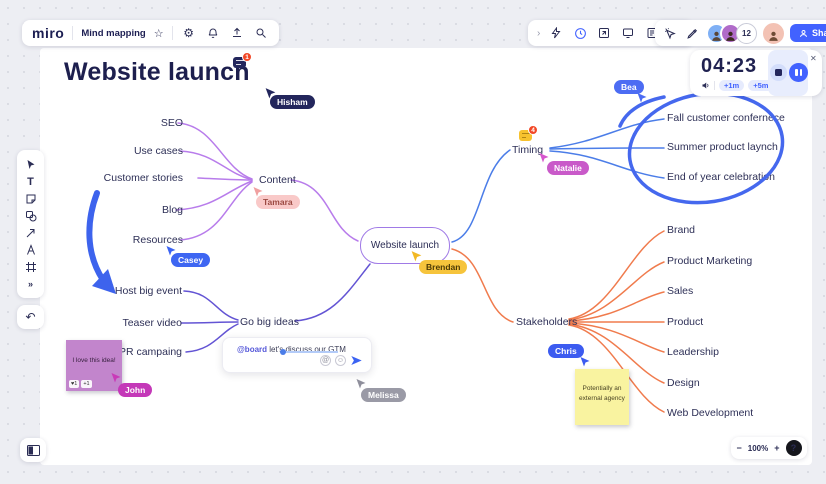 Image resolution: width=826 pixels, height=484 pixels. Describe the element at coordinates (693, 352) in the screenshot. I see `mindmap-node: Leadership` at that location.